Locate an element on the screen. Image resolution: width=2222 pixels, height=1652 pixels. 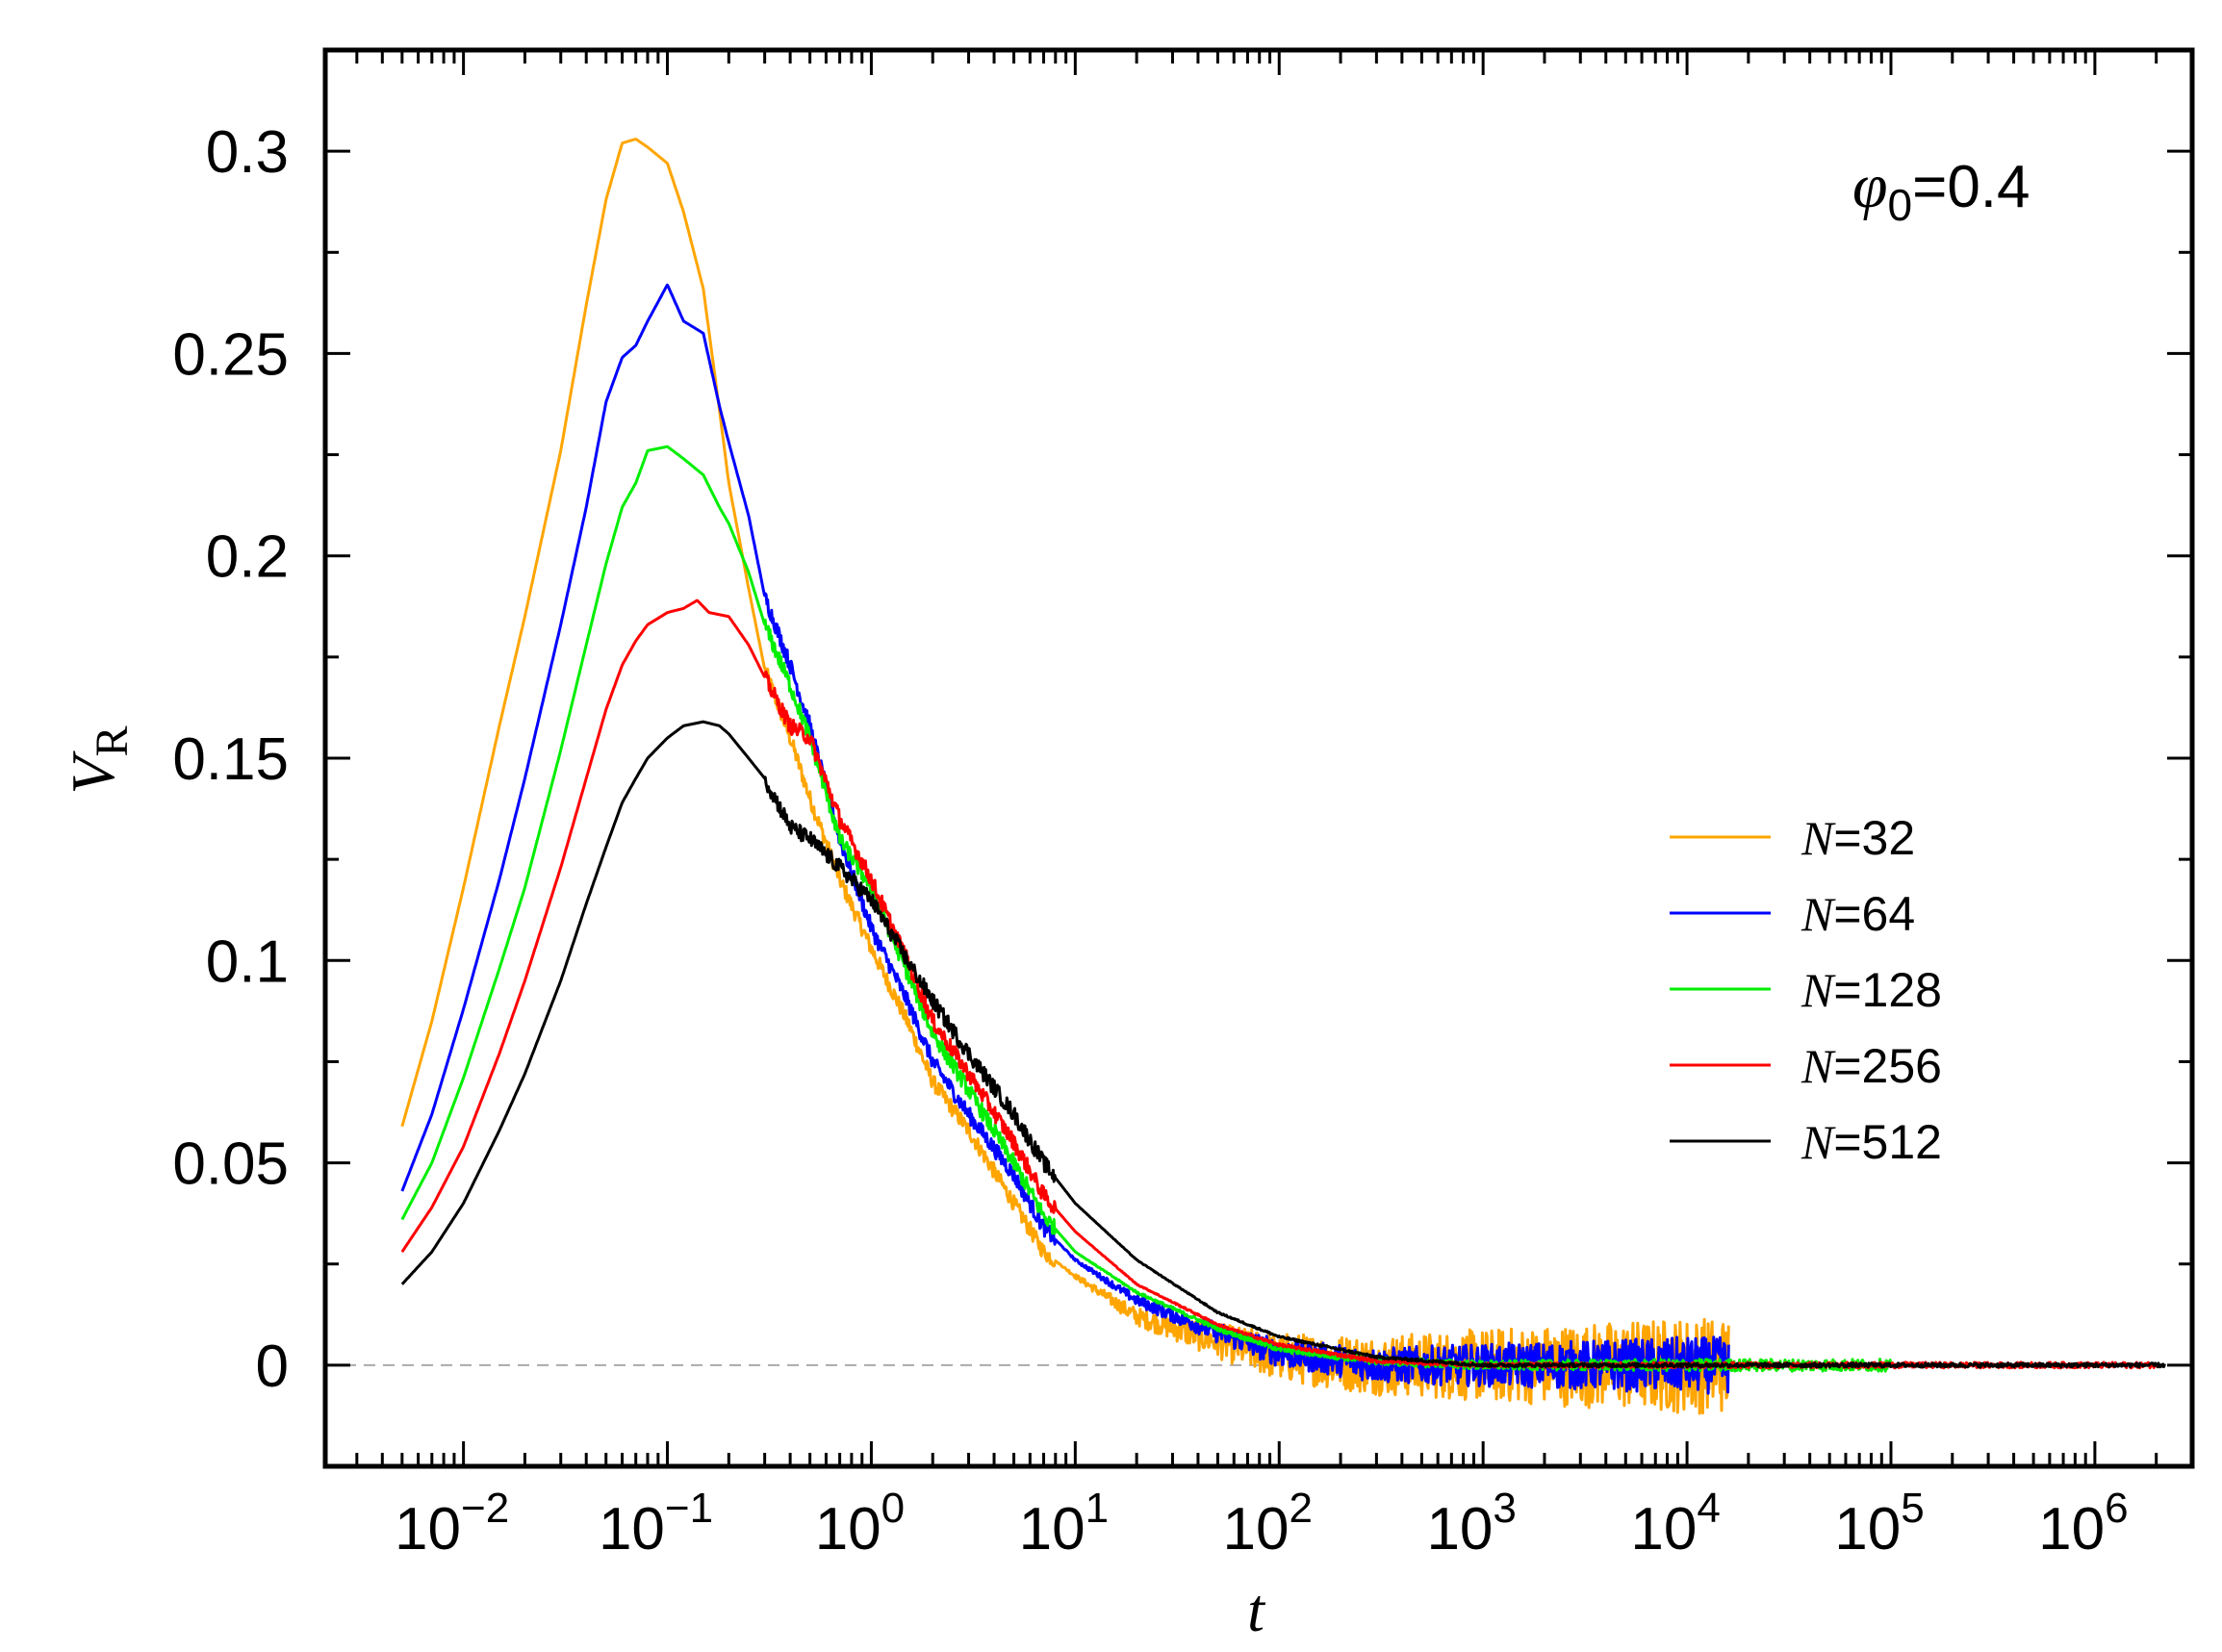
x-tick-label-exponent: 5 is located at coordinates (1912, 1508).